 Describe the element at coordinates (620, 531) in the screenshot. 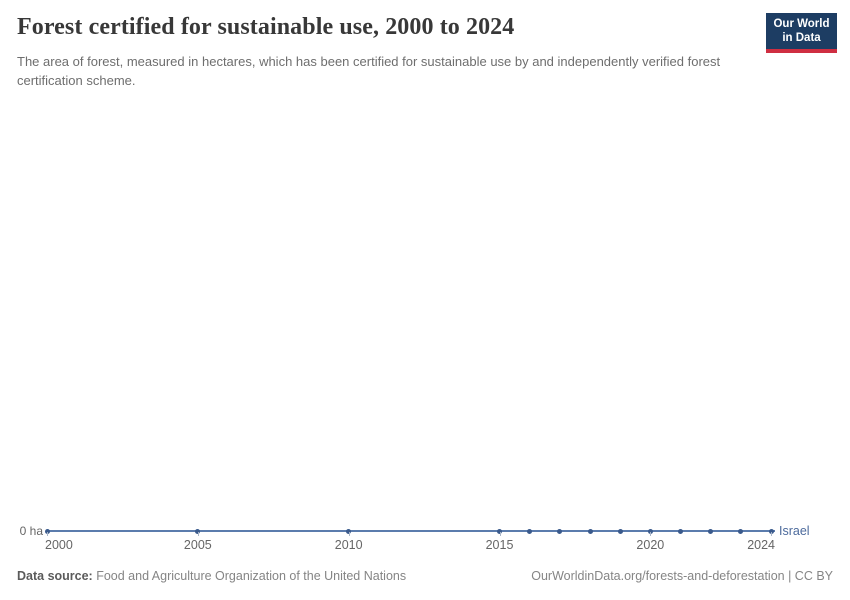

I see `data-point-2019` at that location.